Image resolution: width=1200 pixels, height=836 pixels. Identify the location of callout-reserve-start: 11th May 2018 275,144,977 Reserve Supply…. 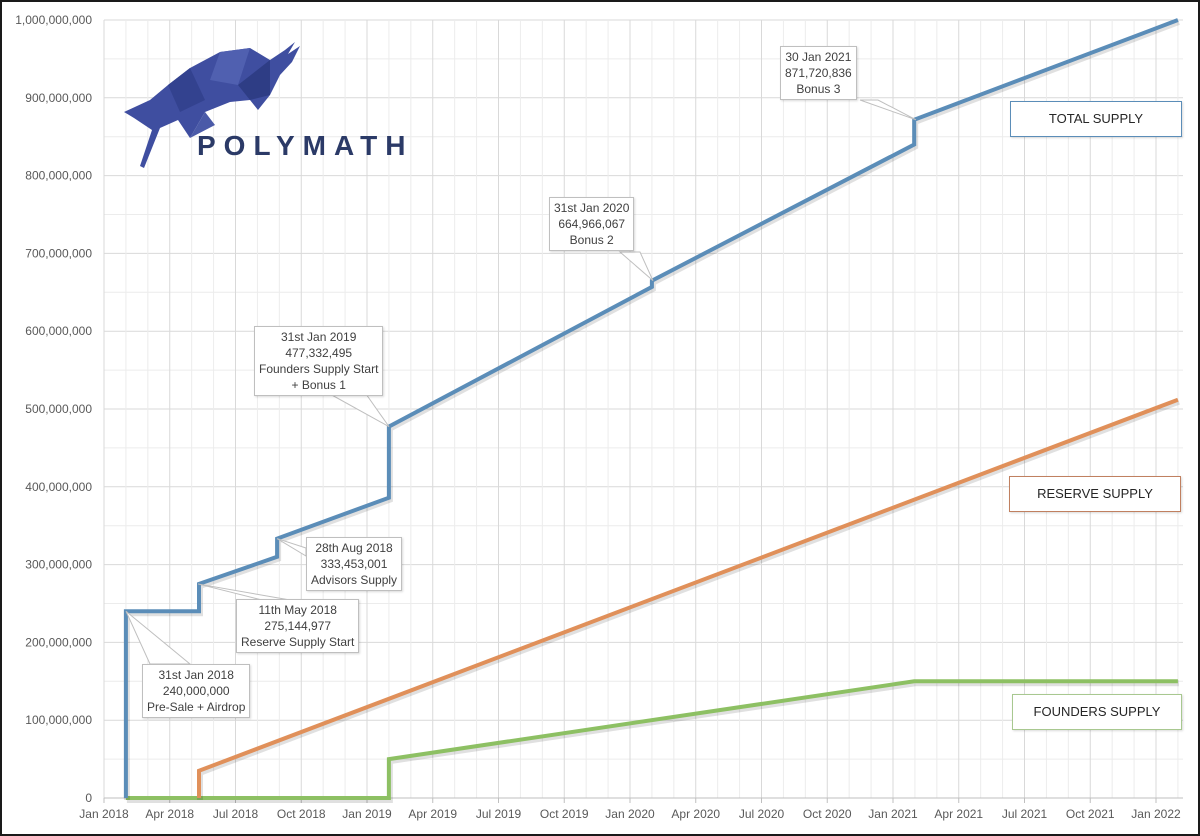
(298, 626).